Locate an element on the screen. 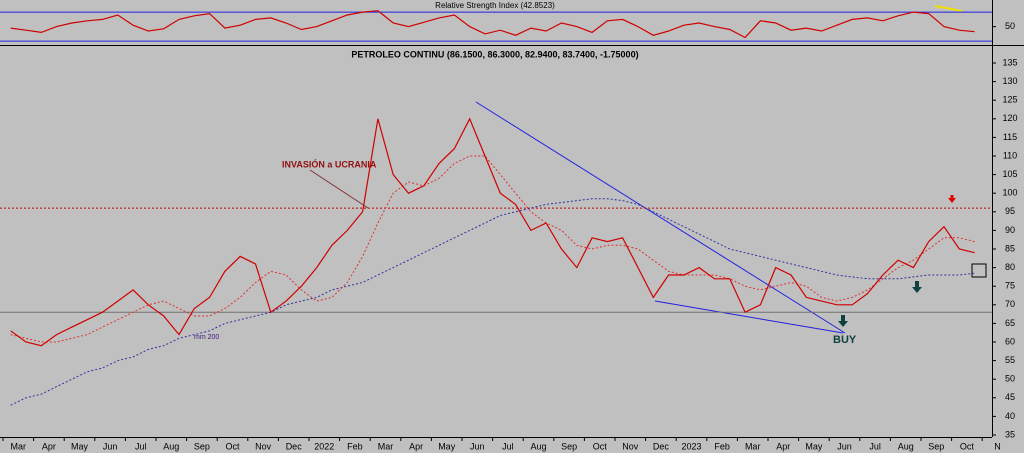 Image resolution: width=1024 pixels, height=453 pixels. y-tick-label: 120 is located at coordinates (1009, 118).